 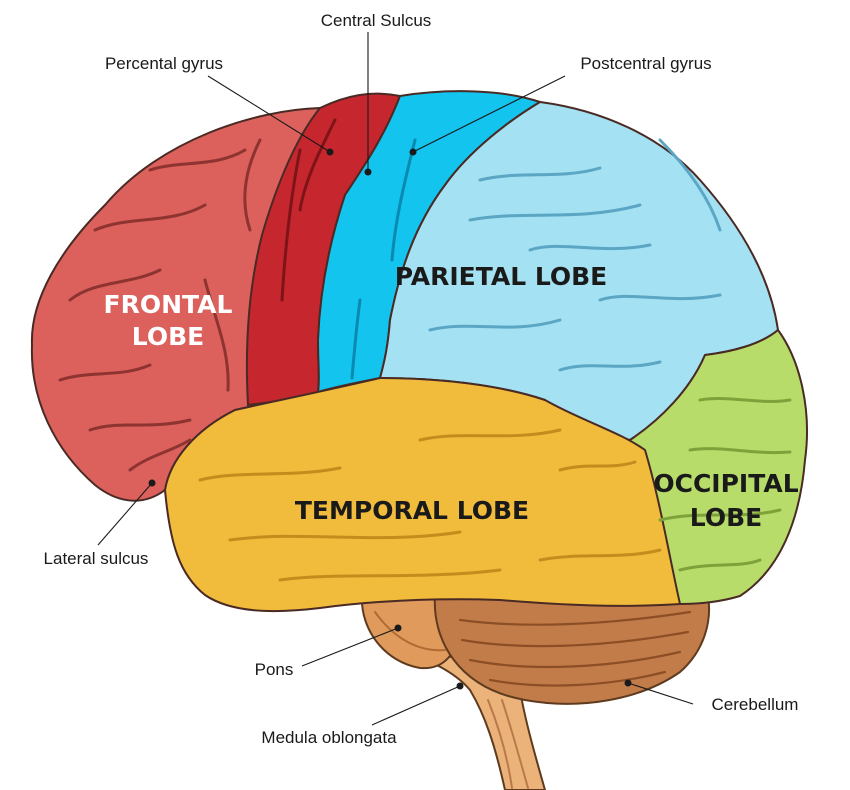 What do you see at coordinates (416, 705) in the screenshot?
I see `medulla-leader` at bounding box center [416, 705].